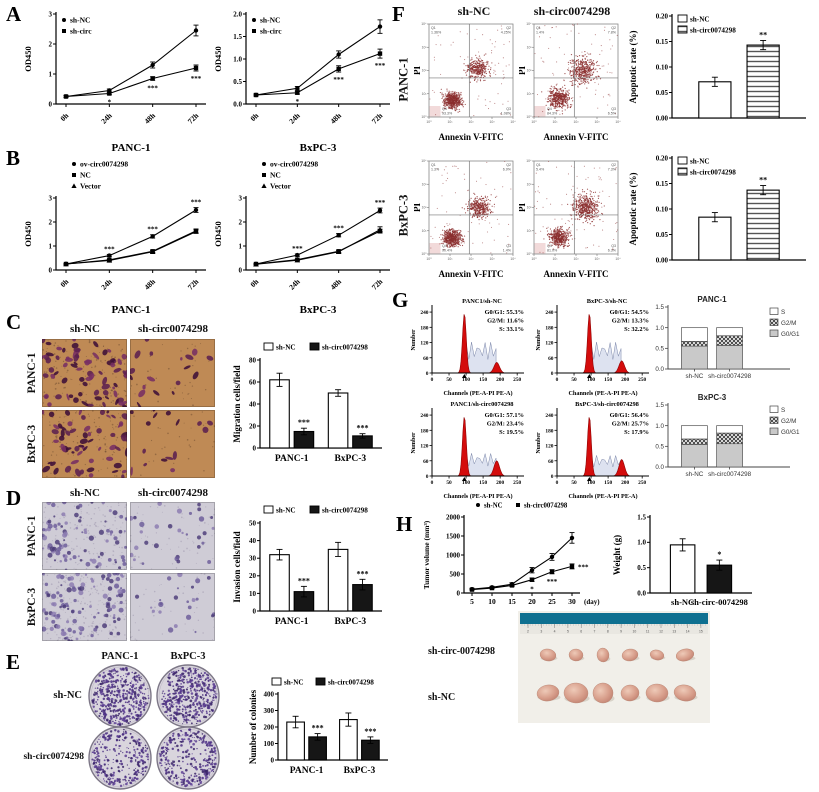 The image size is (819, 792). What do you see at coordinates (173, 493) in the screenshot?
I see `panelD-col-header-shcirc: sh-circ0074298` at bounding box center [173, 493].